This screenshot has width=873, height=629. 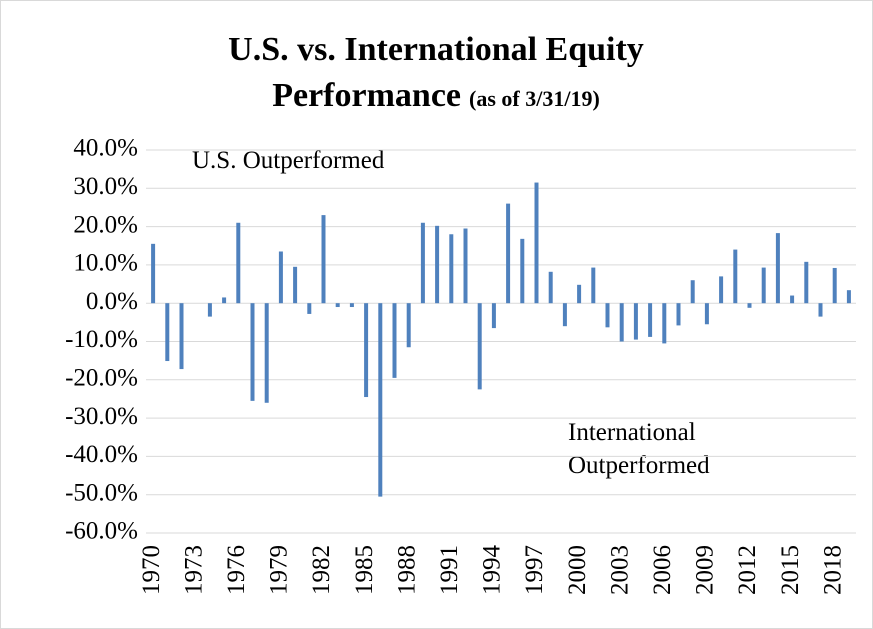 I want to click on x-tick-label: 2000, so click(x=577, y=570).